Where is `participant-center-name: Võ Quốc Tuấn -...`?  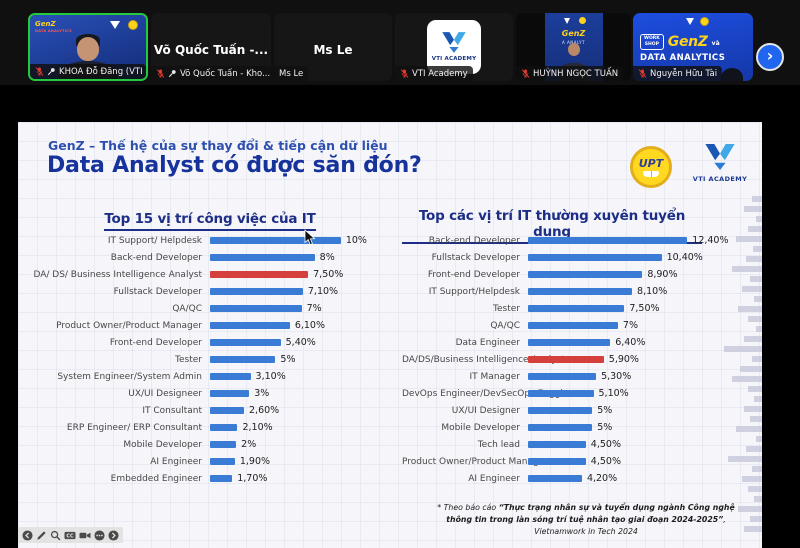
participant-center-name: Võ Quốc Tuấn -... is located at coordinates (211, 50).